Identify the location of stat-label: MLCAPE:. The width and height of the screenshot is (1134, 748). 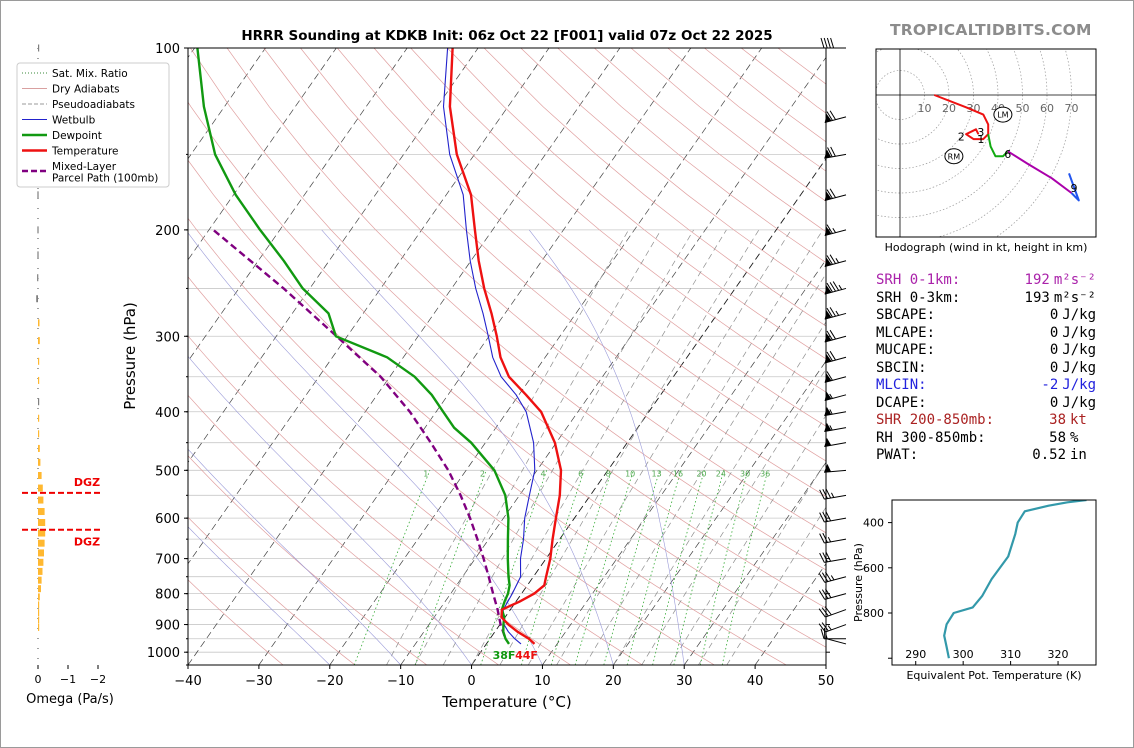
(906, 332).